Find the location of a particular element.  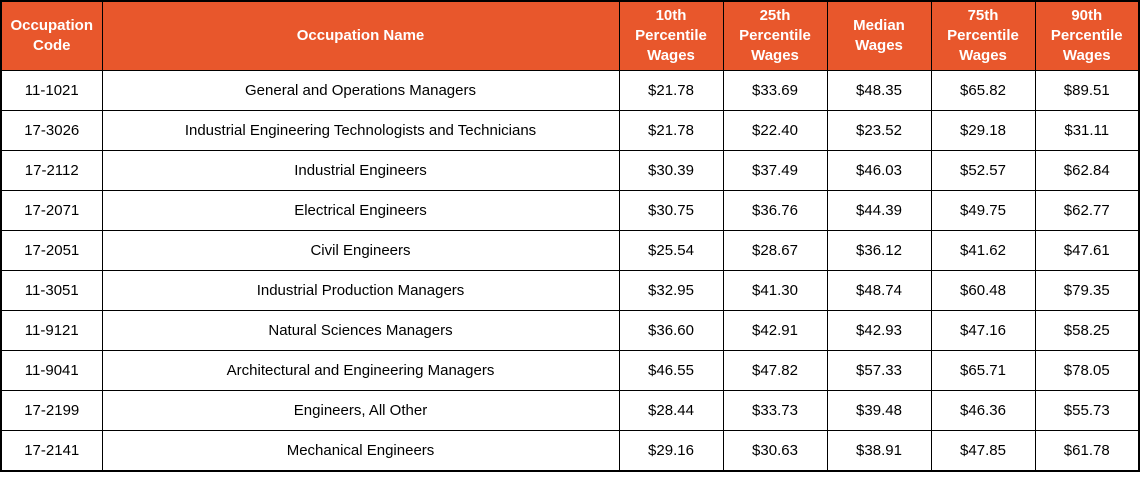

wage-75th-percentile-cell: $52.57 is located at coordinates (983, 170).